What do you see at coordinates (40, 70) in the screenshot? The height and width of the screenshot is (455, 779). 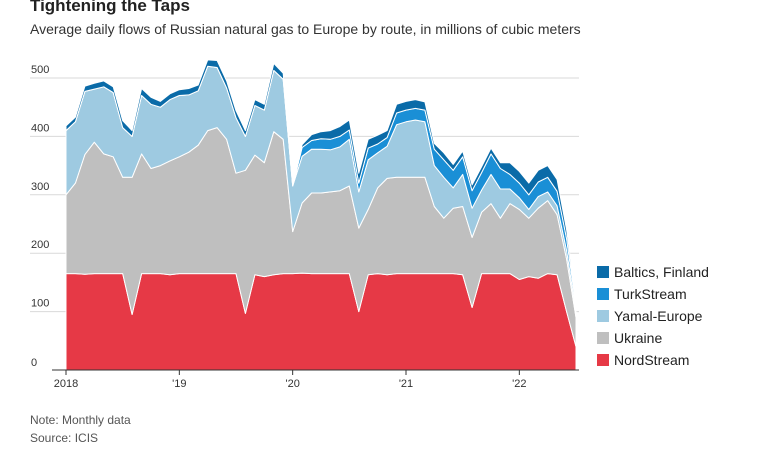 I see `y-tick-label-500: 500` at bounding box center [40, 70].